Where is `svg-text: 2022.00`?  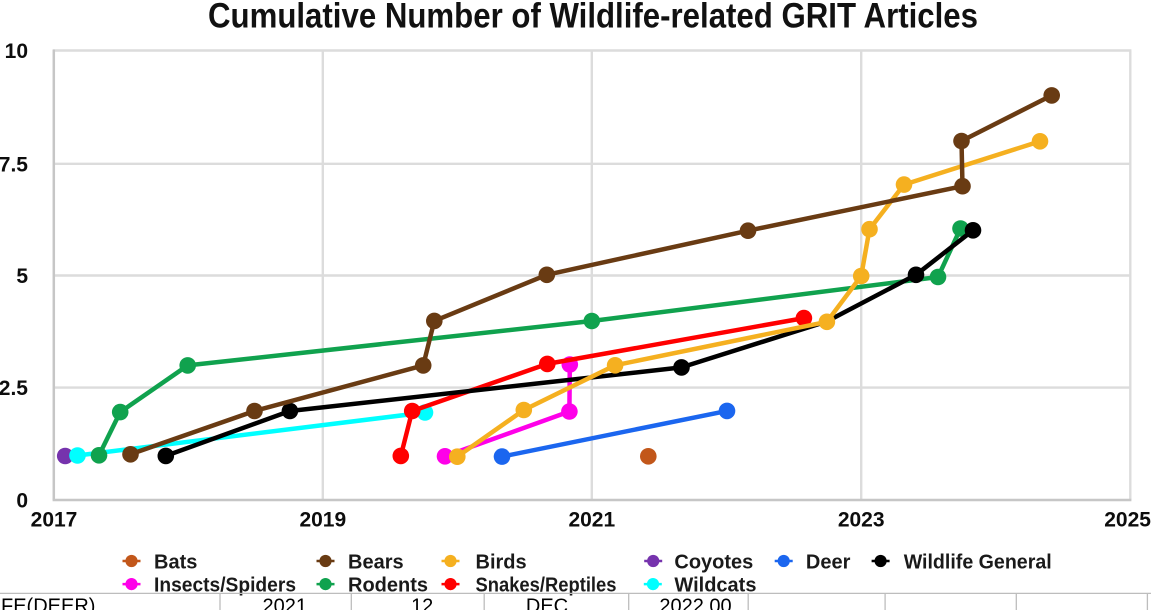 svg-text: 2022.00 is located at coordinates (695, 603).